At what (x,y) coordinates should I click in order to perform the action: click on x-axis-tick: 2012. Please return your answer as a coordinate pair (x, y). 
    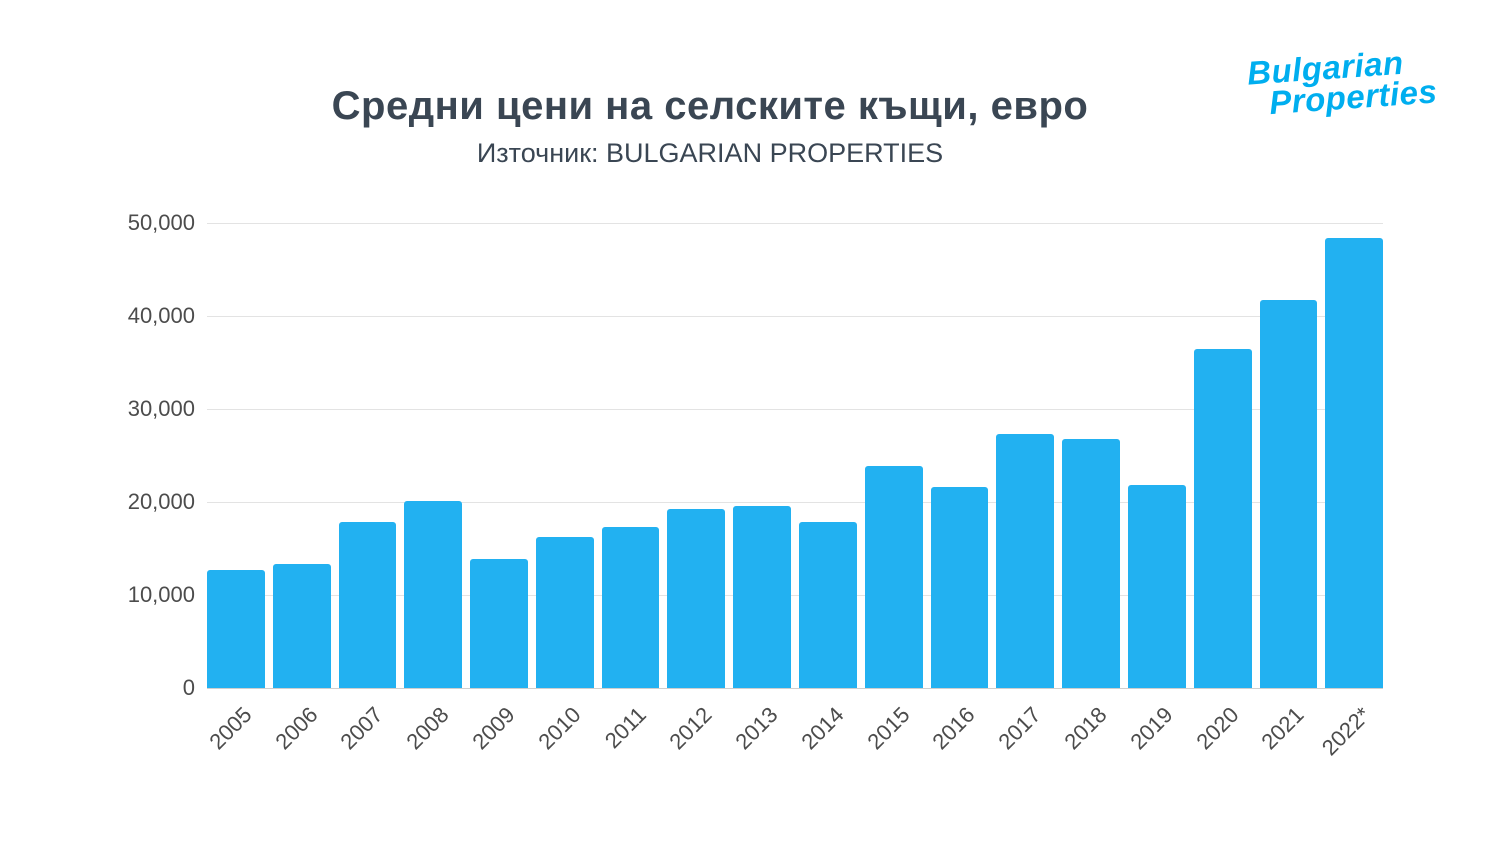
    Looking at the image, I should click on (694, 754).